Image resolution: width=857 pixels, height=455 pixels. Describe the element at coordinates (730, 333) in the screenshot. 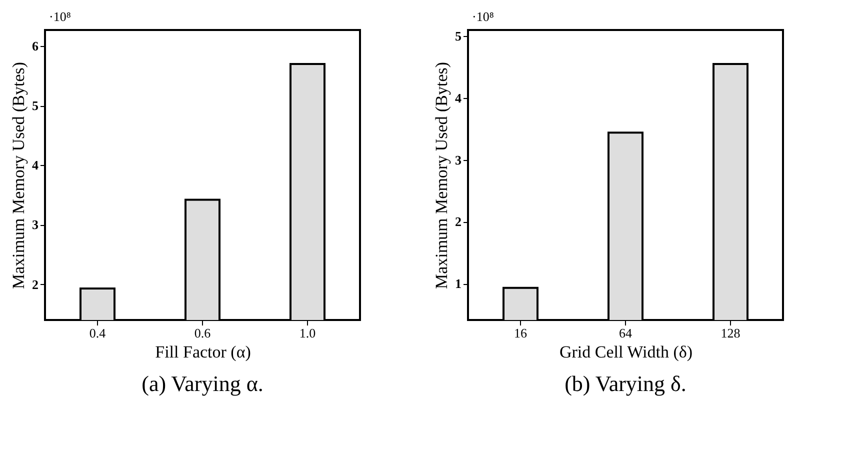

I see `x-tick-label: 128` at that location.